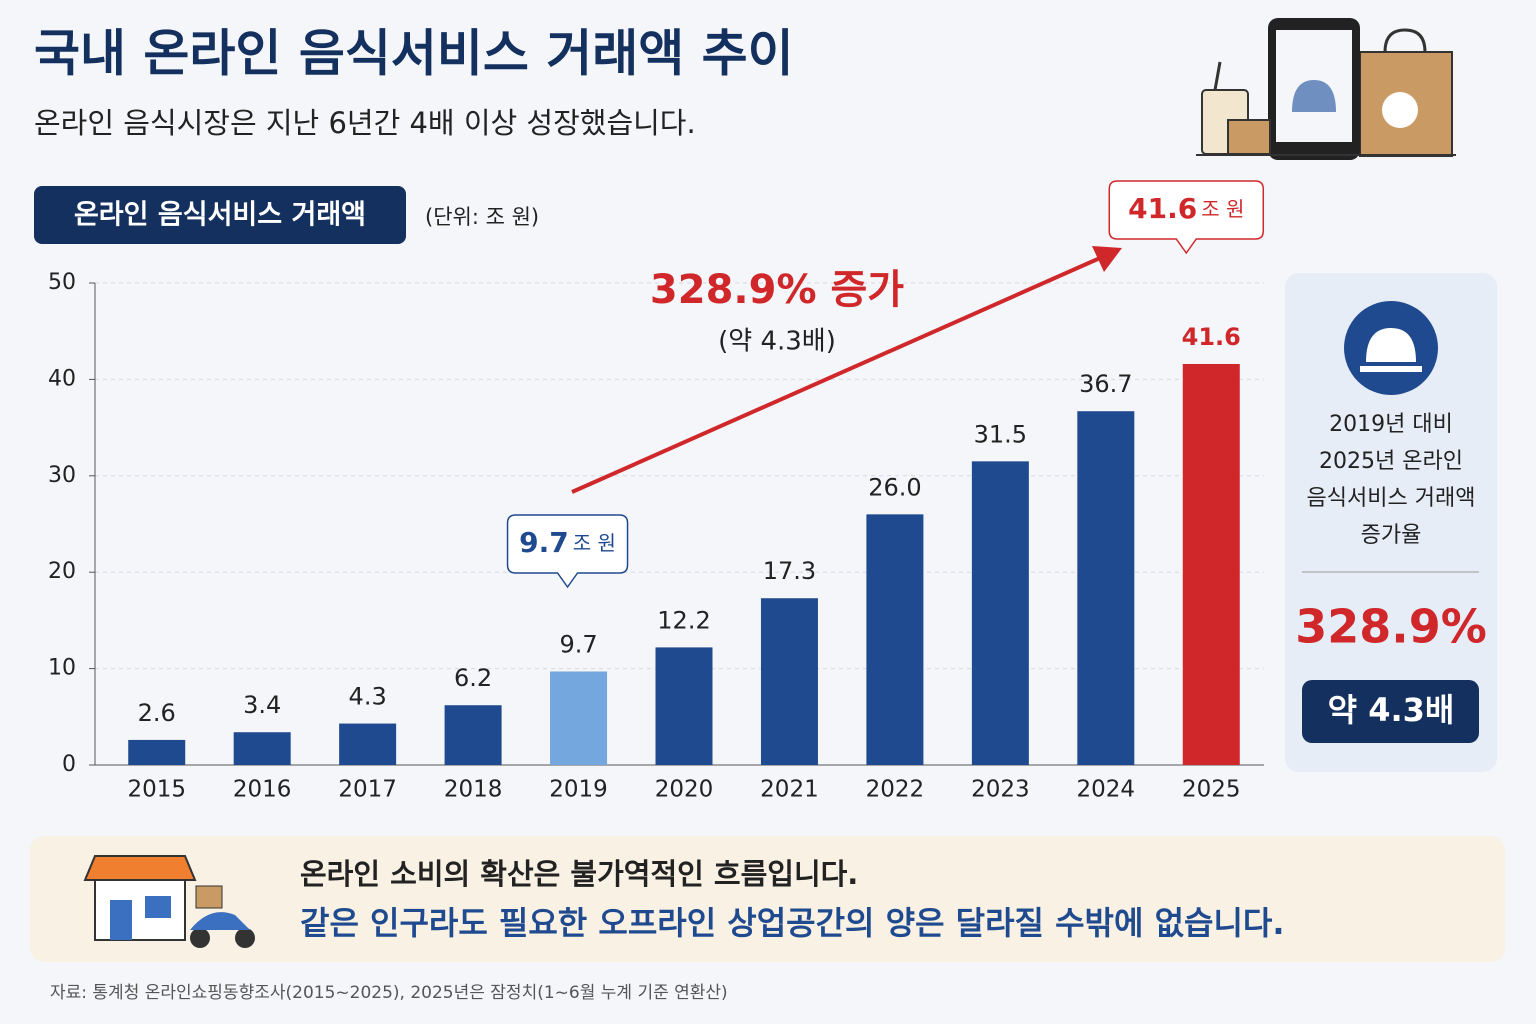 Image resolution: width=1536 pixels, height=1024 pixels. Describe the element at coordinates (365, 123) in the screenshot. I see `subtitle: 온라인 음식시장은 지난 6년간 4배 이상 성장했습니다.` at that location.